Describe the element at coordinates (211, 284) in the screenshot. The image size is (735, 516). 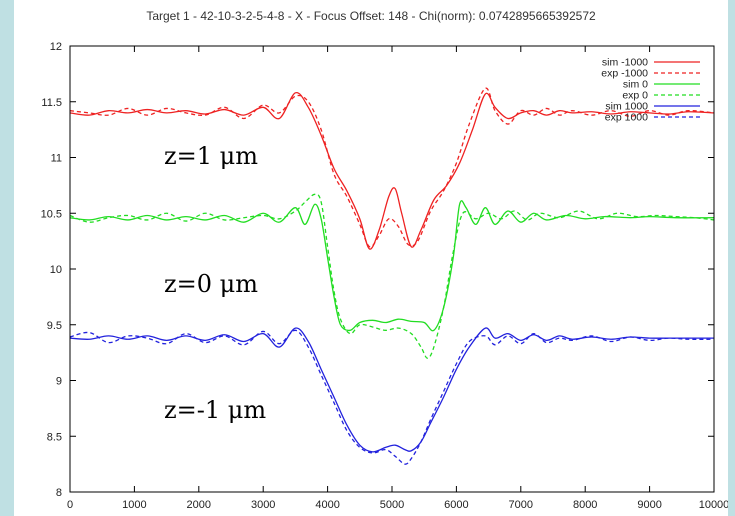
I see `annotation-z-0: z=0 μm` at that location.